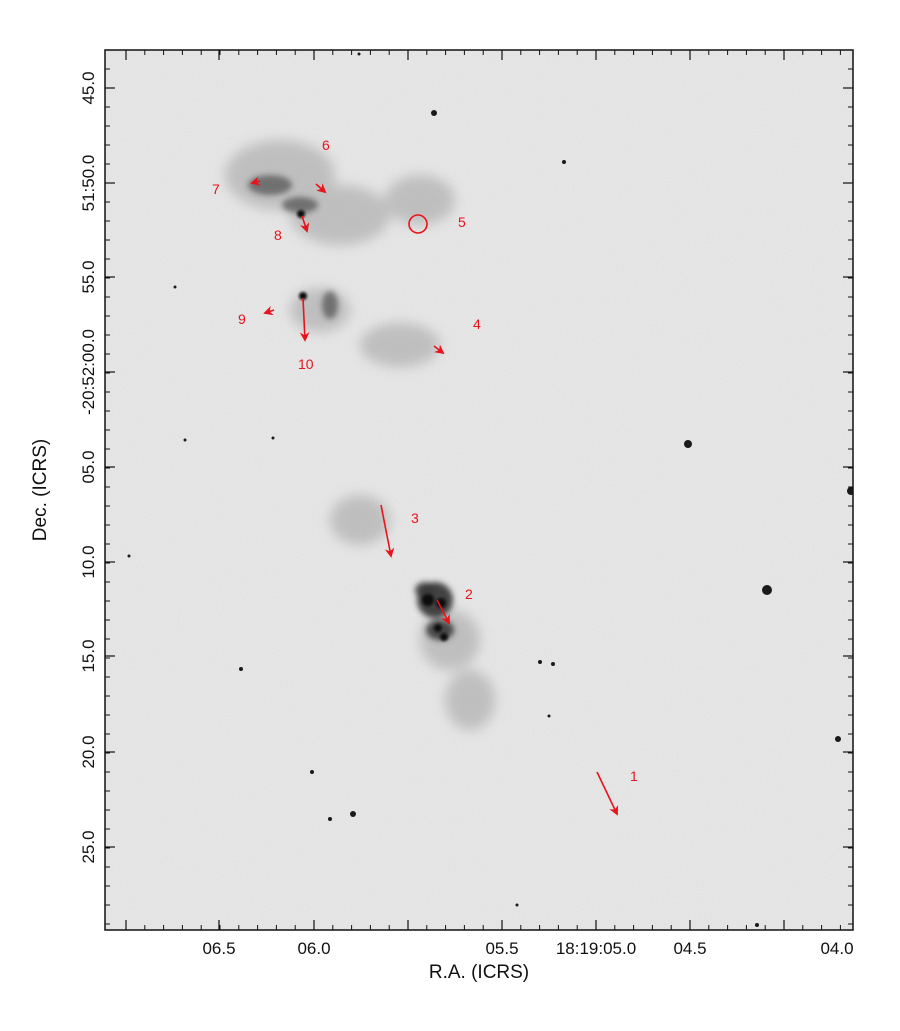  Describe the element at coordinates (313, 948) in the screenshot. I see `x-tick-label: 06.0` at that location.